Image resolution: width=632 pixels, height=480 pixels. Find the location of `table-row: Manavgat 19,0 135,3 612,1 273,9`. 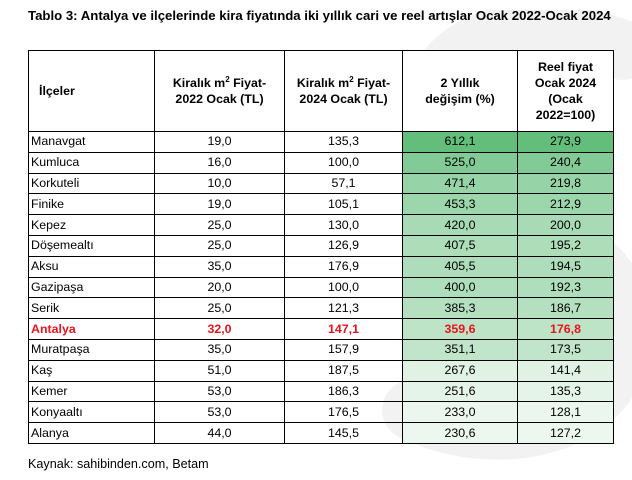

table-row: Manavgat 19,0 135,3 612,1 273,9 is located at coordinates (321, 142).